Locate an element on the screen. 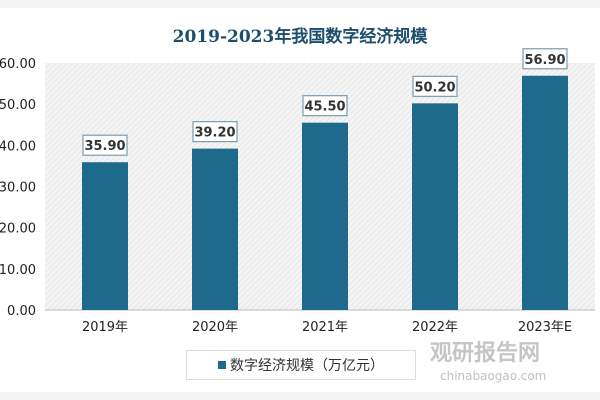 Image resolution: width=600 pixels, height=400 pixels. chart-title: 2019-2023年我国数字经济规模 is located at coordinates (300, 37).